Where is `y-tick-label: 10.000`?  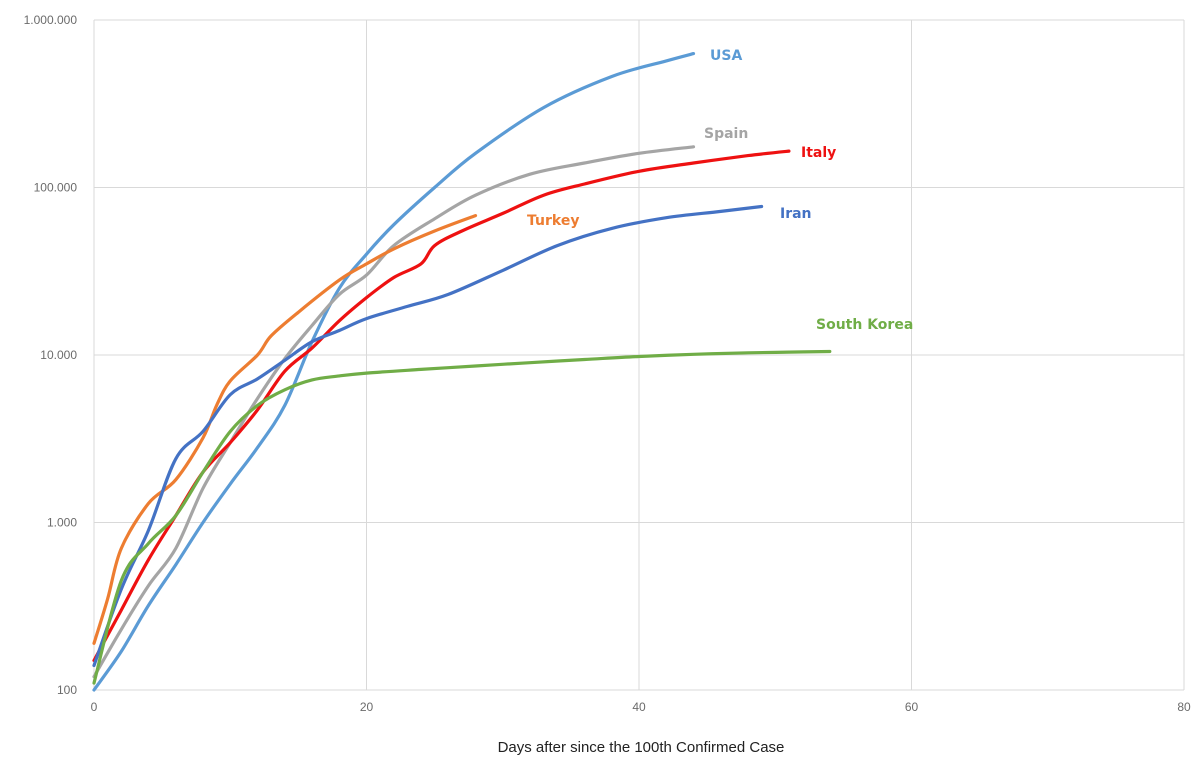
y-tick-label: 10.000 is located at coordinates (58, 355).